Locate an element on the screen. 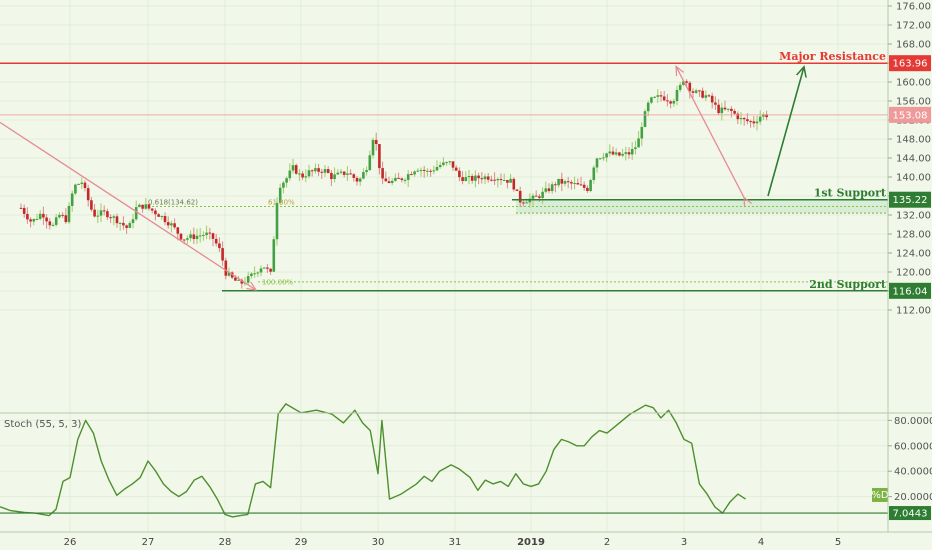 This screenshot has width=932, height=550. price-tag-first-support-bg is located at coordinates (910, 199).